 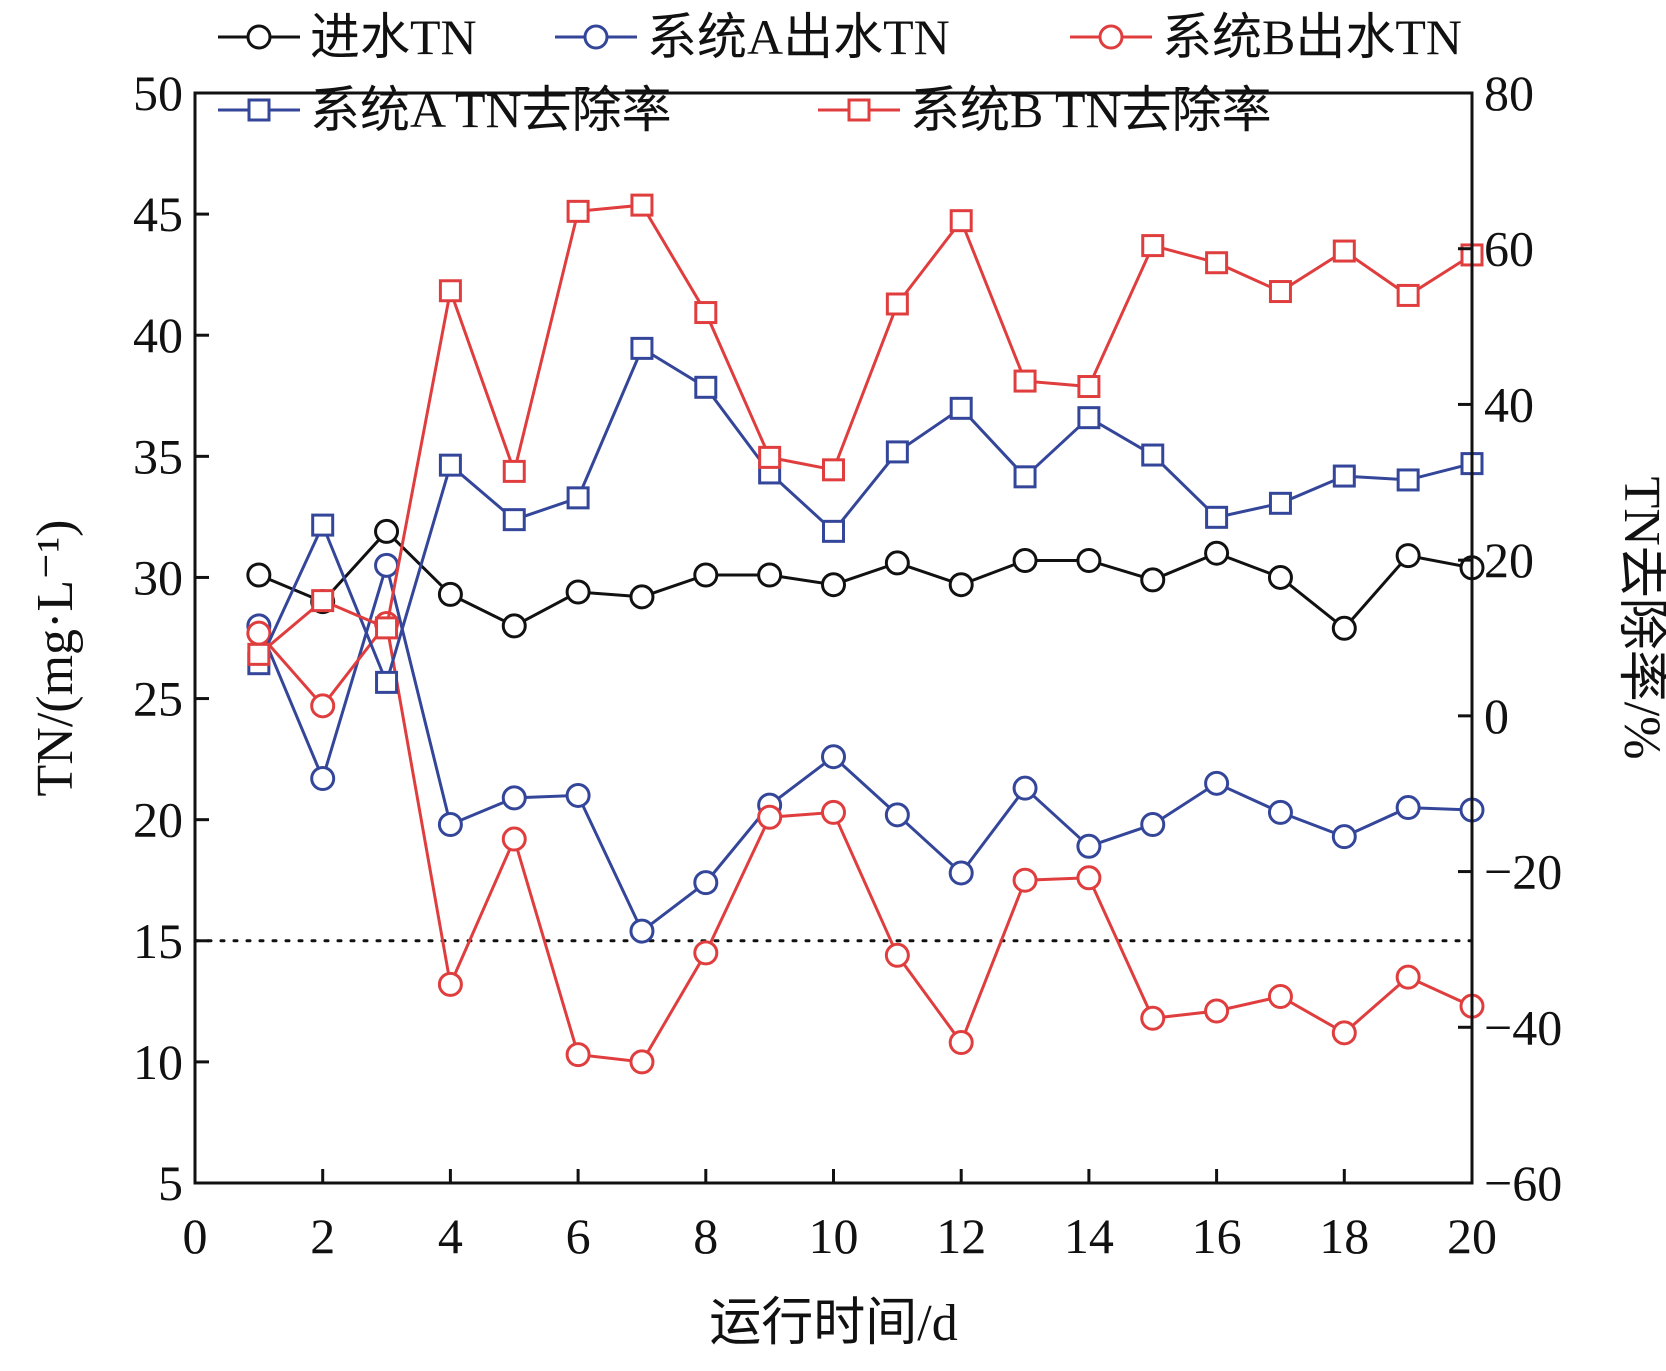 I want to click on right-y-tick-label: 60, so click(x=1509, y=249).